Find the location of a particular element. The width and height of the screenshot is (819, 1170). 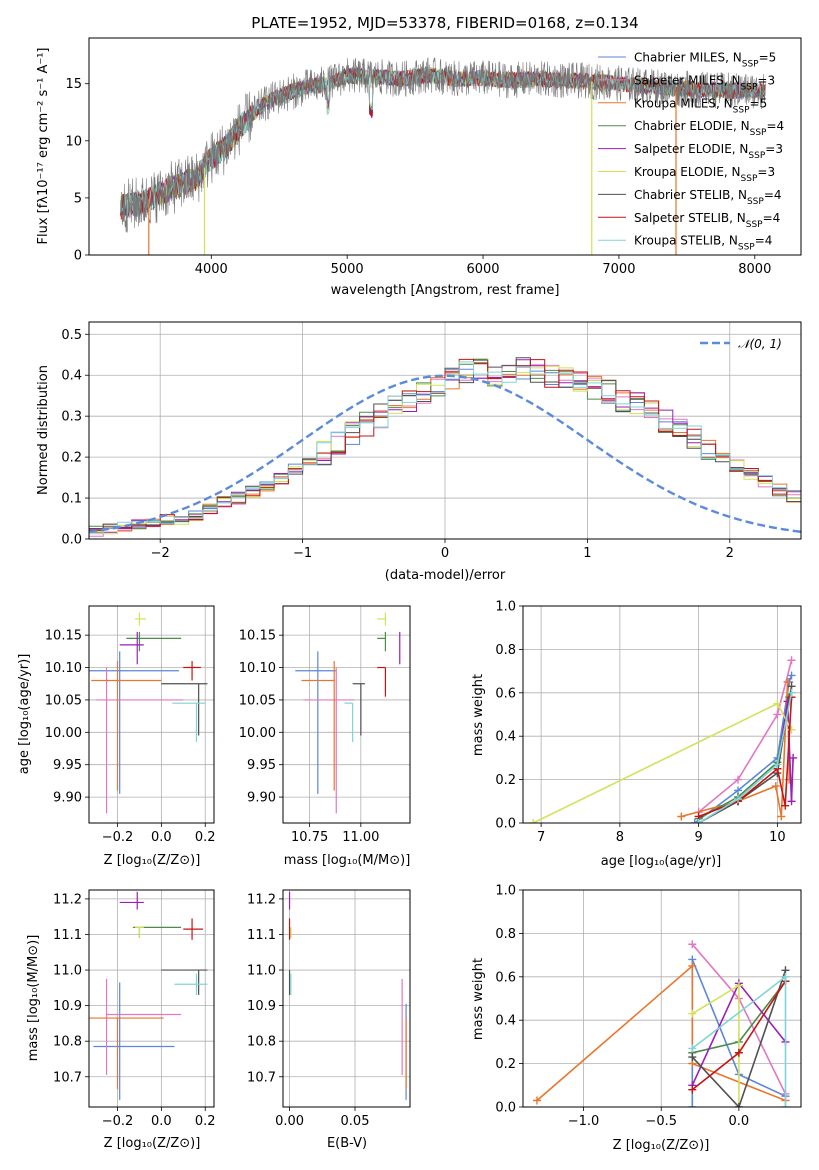

observed-spectrum-line is located at coordinates (443, 145).